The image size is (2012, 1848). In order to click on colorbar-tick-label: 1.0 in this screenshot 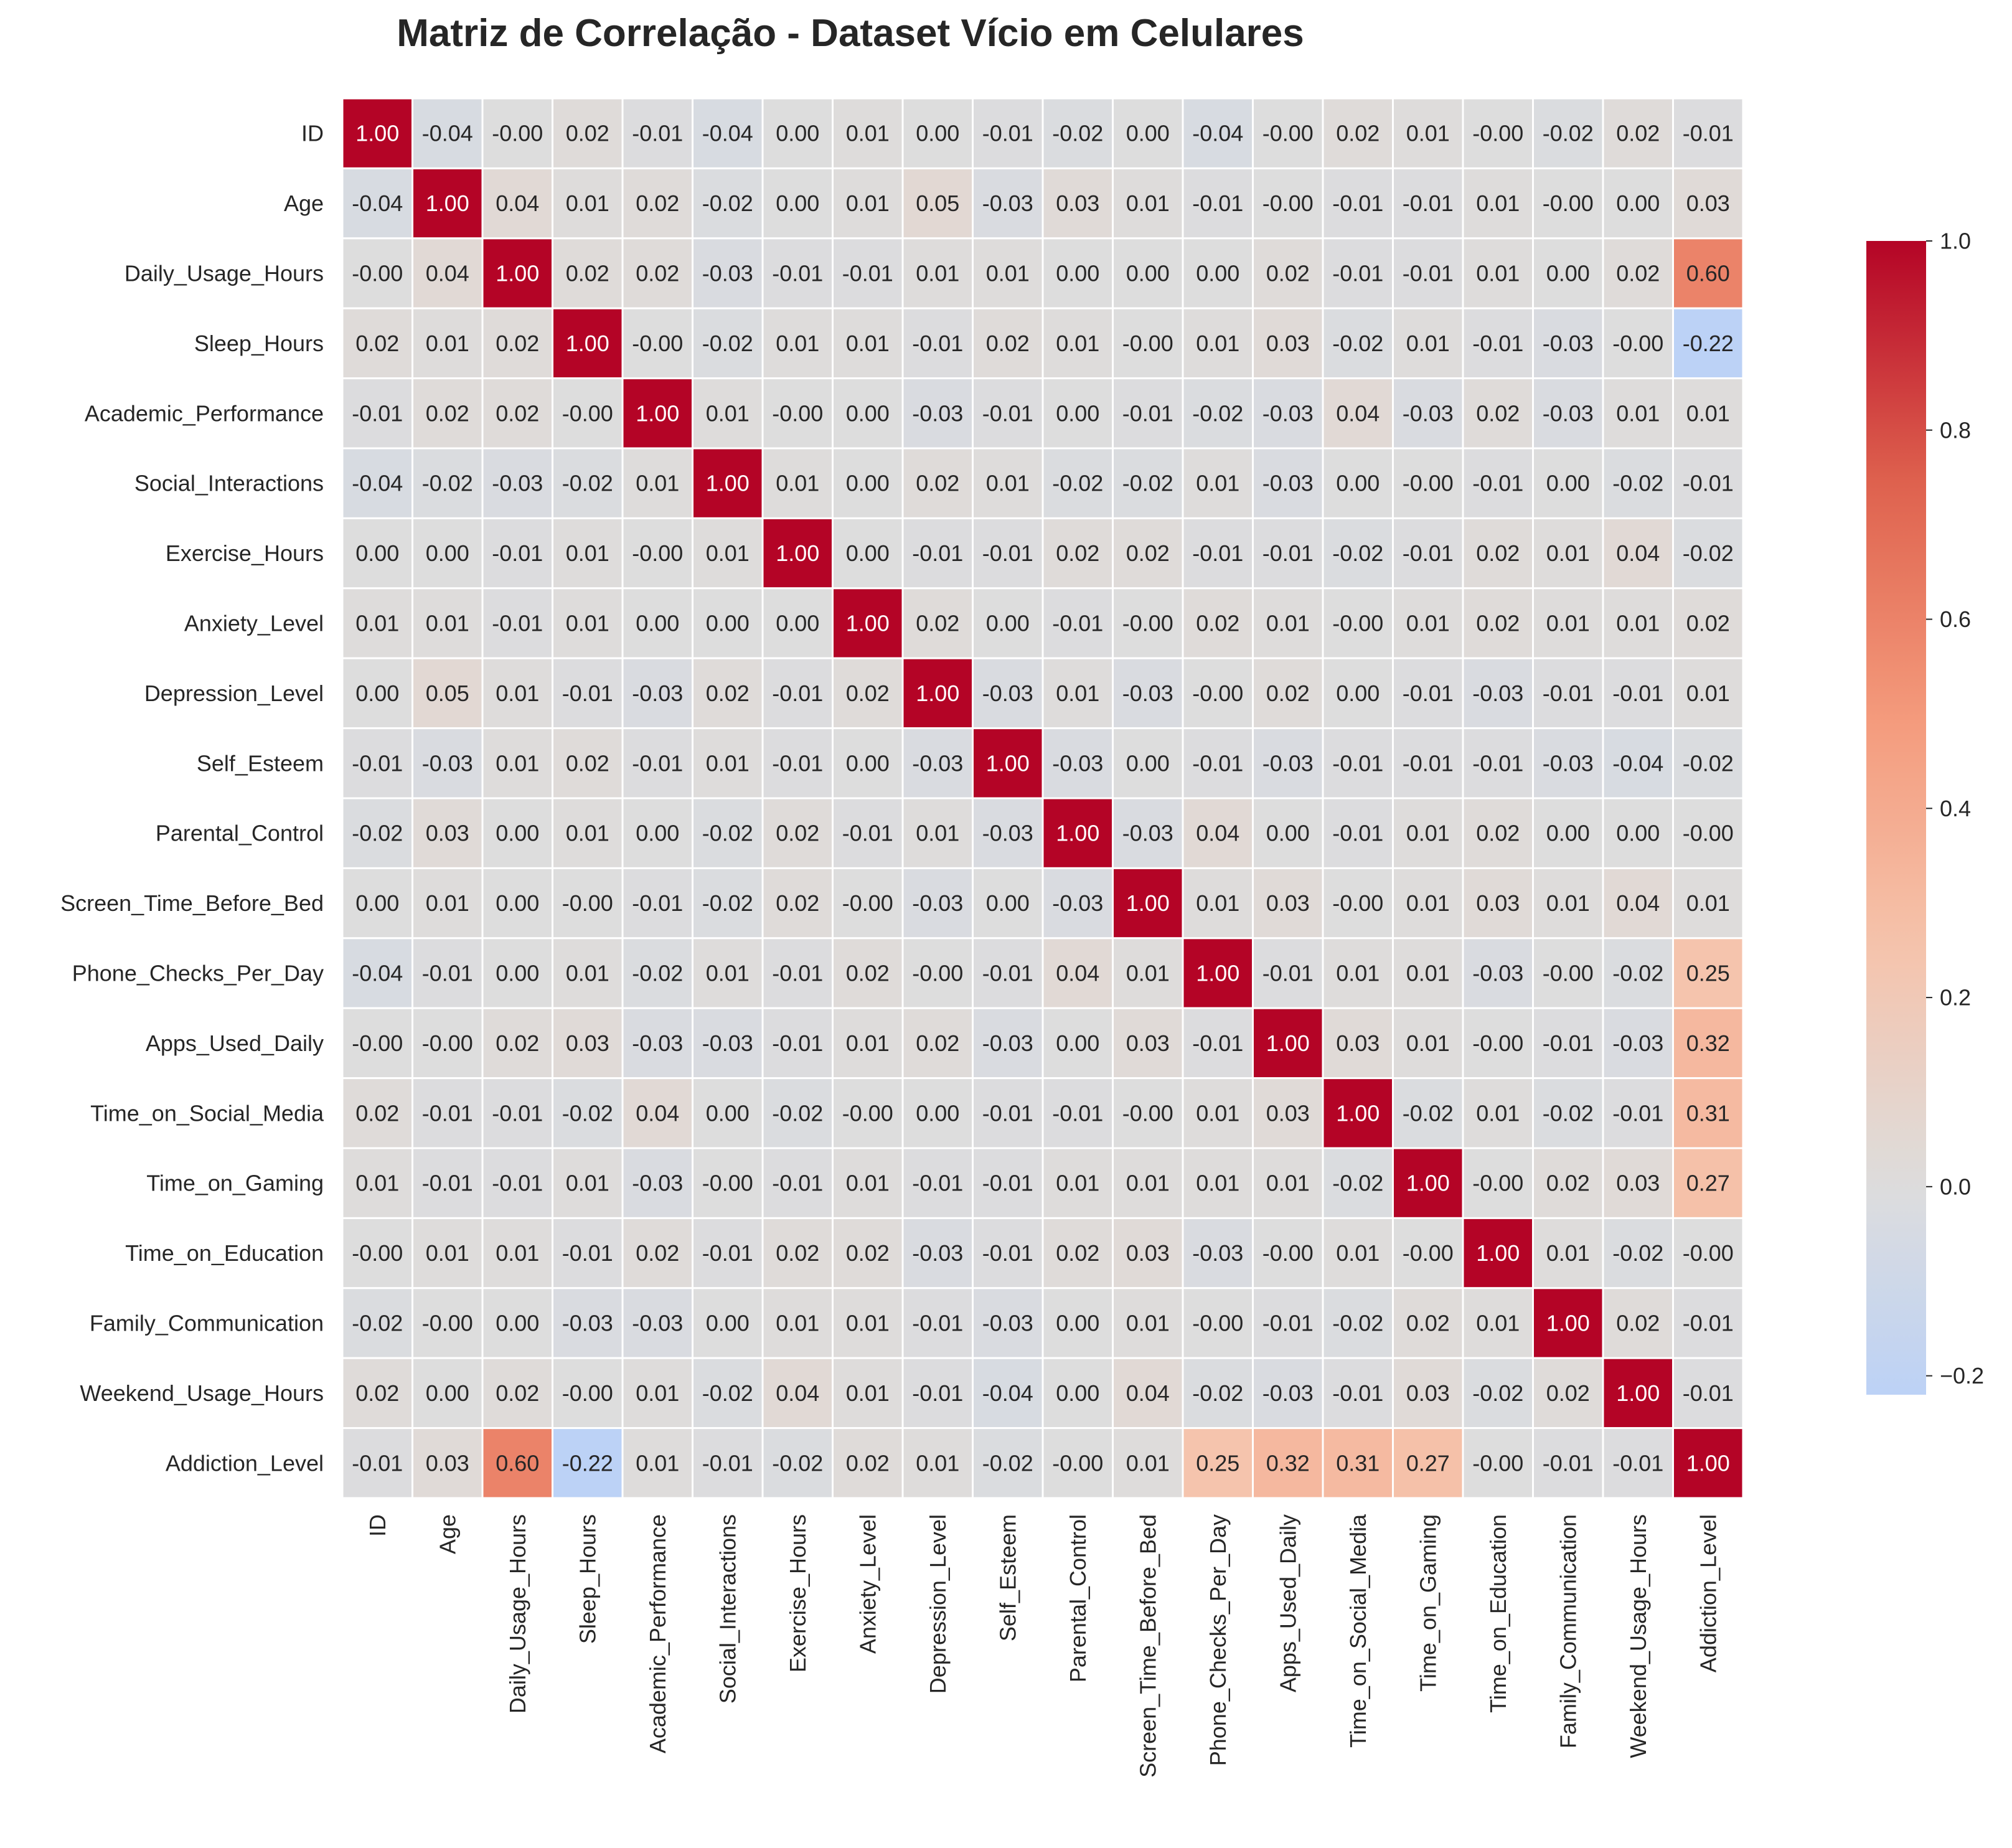, I will do `click(1956, 241)`.